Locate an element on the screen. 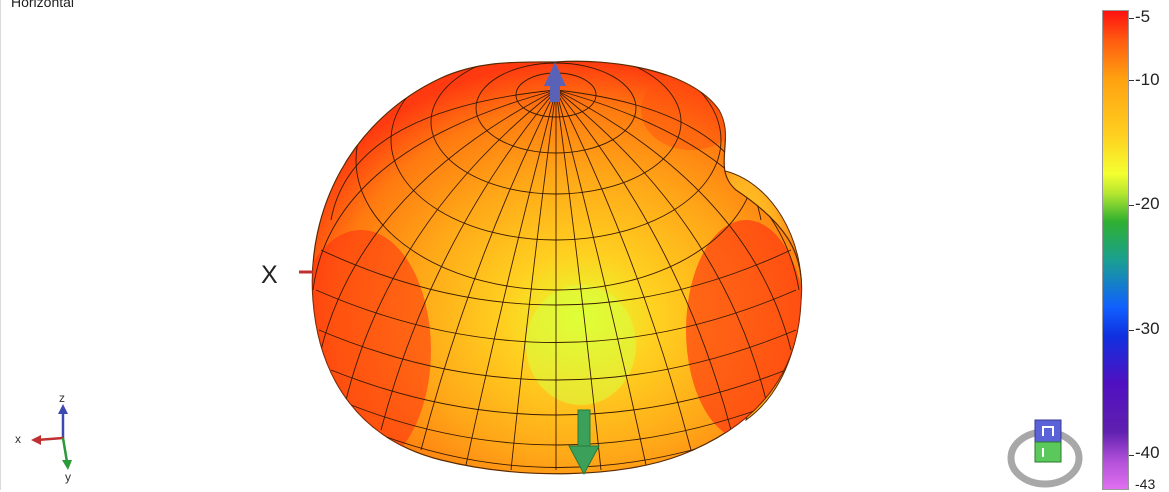 This screenshot has height=492, width=1169. view-title: Horizontal is located at coordinates (43, 5).